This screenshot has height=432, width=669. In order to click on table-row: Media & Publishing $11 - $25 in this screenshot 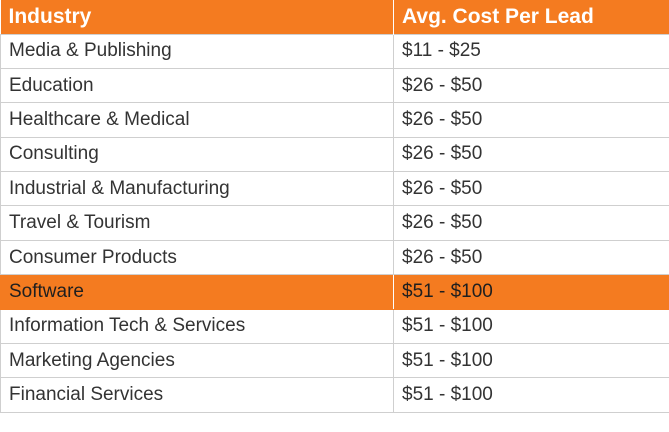, I will do `click(334, 51)`.